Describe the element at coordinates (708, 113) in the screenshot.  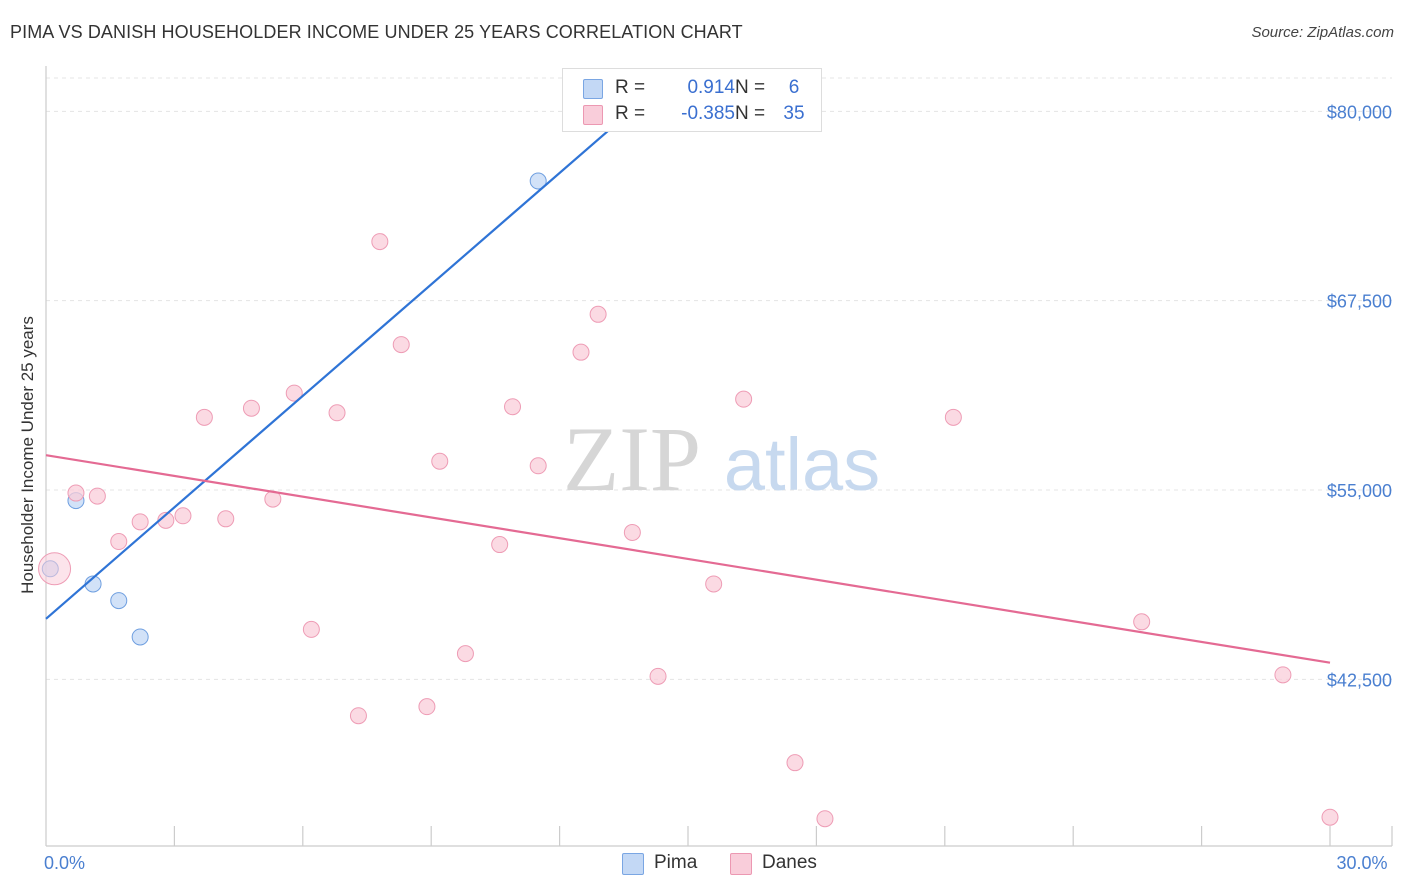
I see `legend-r-value: -0.385` at that location.